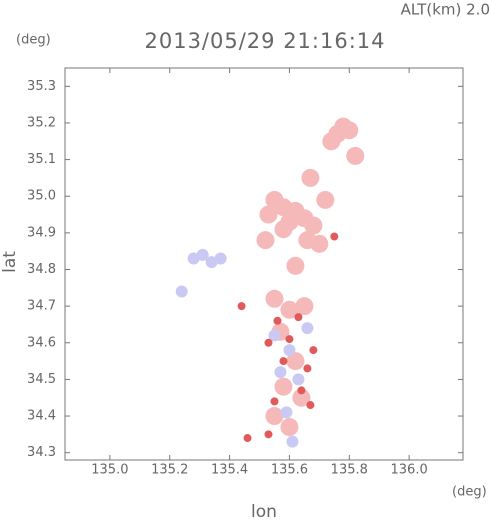 This screenshot has height=521, width=491. I want to click on subtitle: ALT(km) 2.0, so click(445, 10).